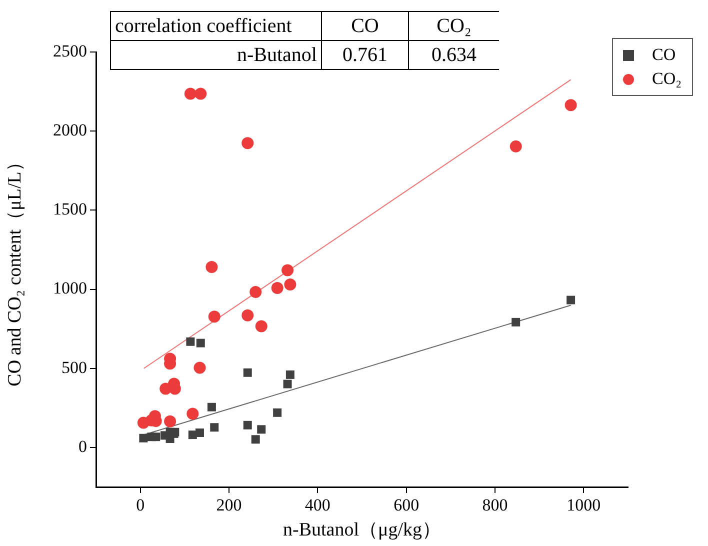 The width and height of the screenshot is (708, 546). I want to click on x-axis-title: n-Butanol（μg/kg）, so click(362, 530).